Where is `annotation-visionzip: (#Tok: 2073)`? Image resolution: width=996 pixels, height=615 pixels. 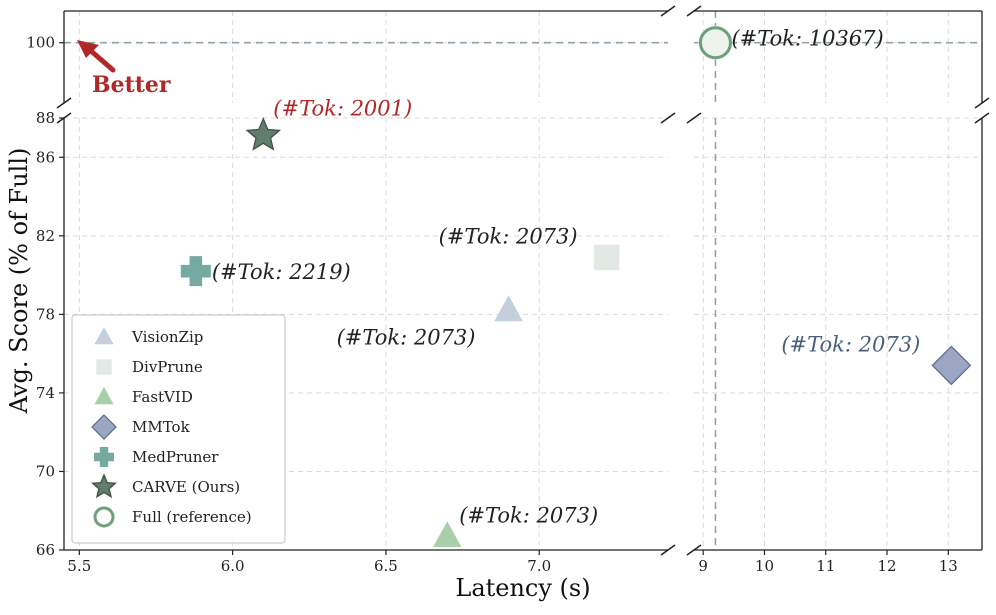 annotation-visionzip: (#Tok: 2073) is located at coordinates (406, 337).